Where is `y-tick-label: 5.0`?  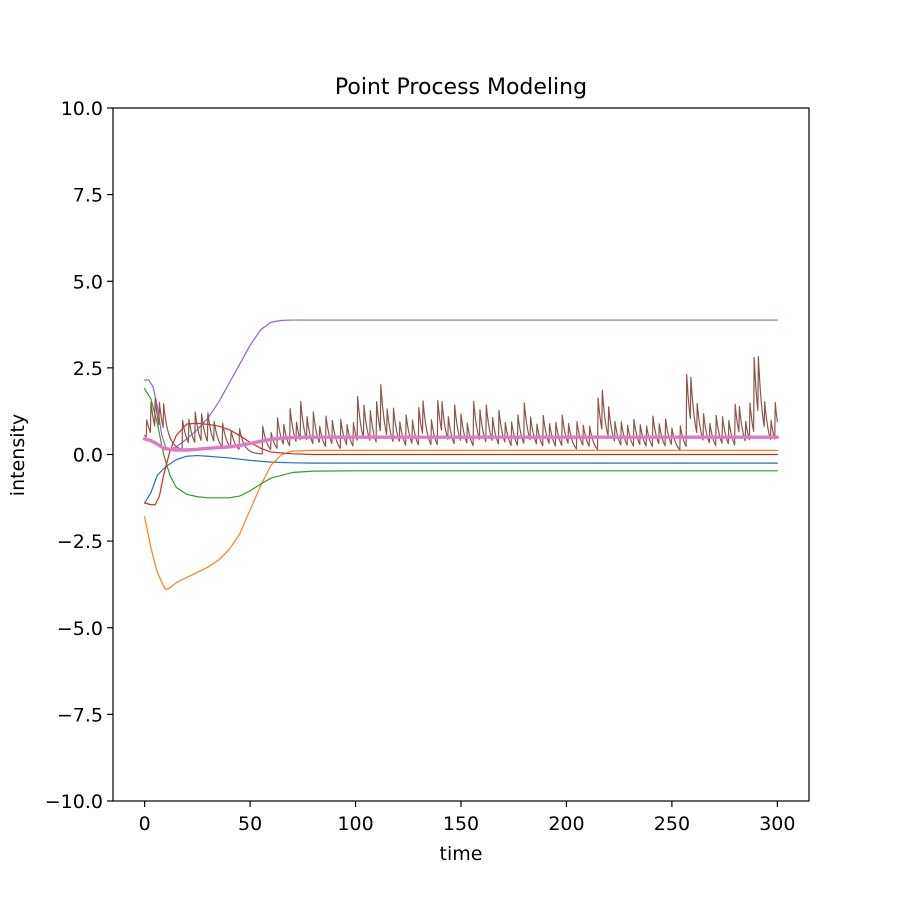
y-tick-label: 5.0 is located at coordinates (88, 282).